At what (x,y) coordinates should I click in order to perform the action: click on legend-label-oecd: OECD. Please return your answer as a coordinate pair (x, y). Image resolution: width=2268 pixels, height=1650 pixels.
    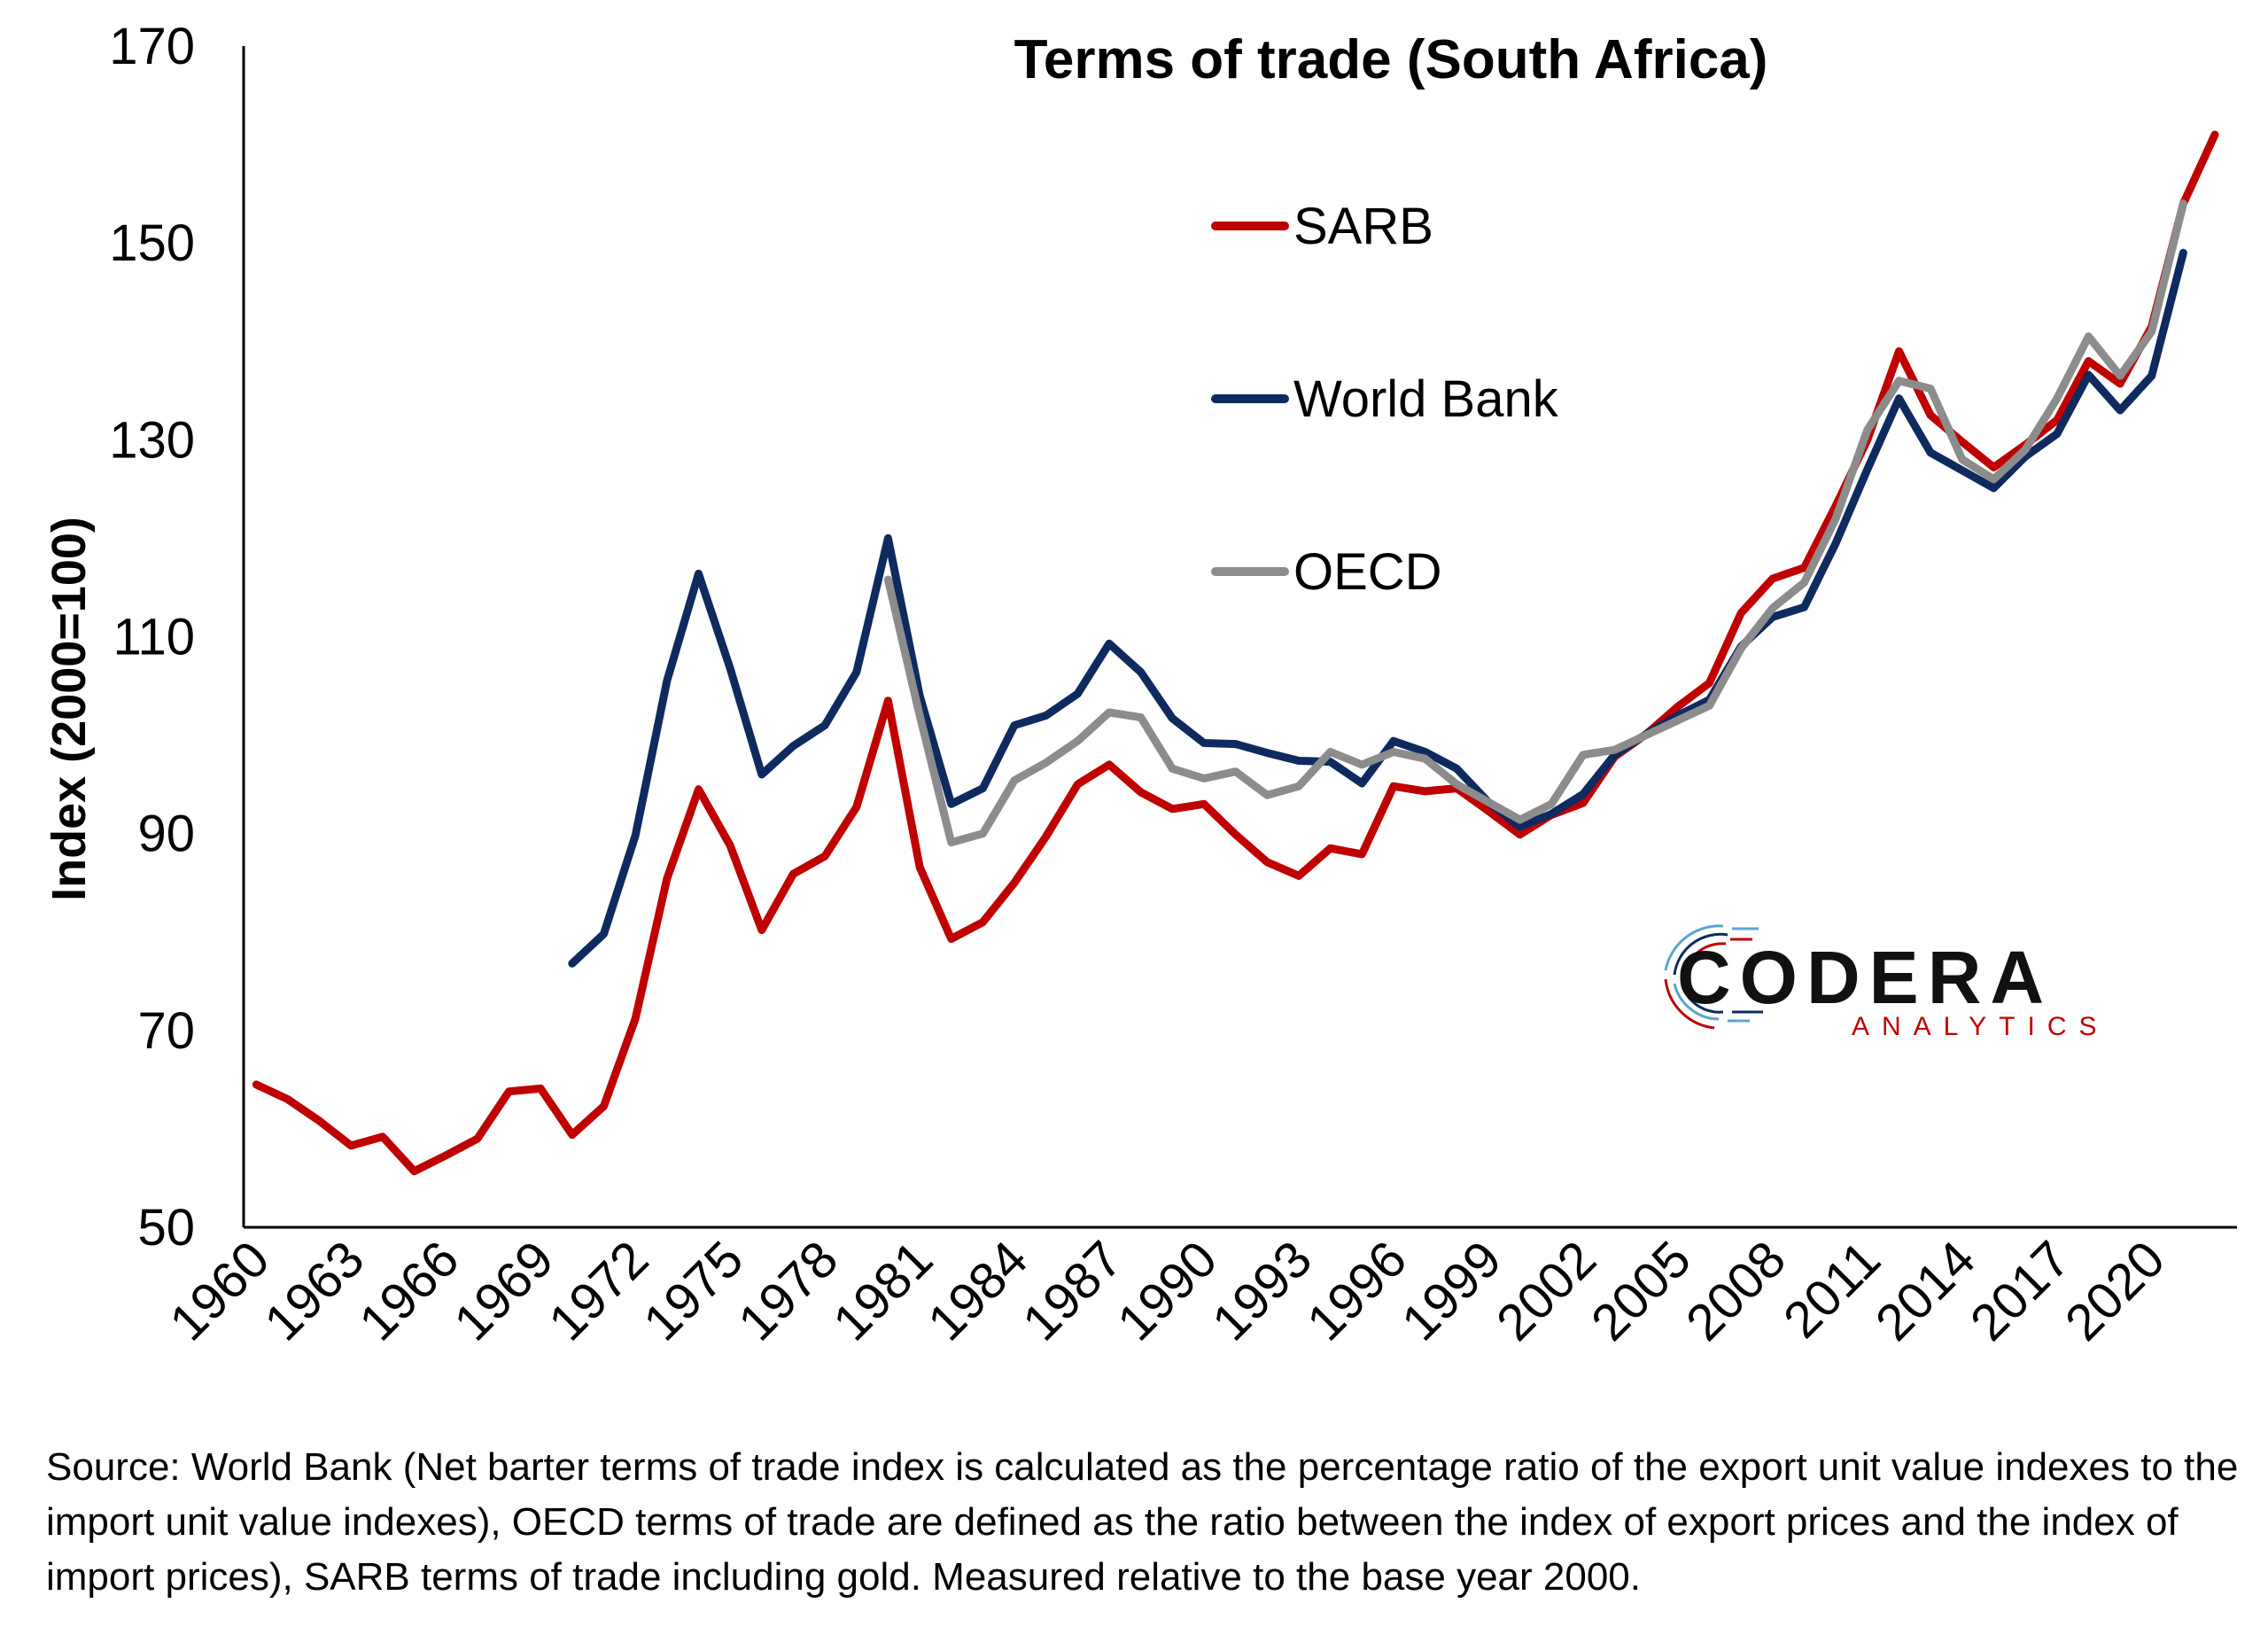
    Looking at the image, I should click on (1367, 572).